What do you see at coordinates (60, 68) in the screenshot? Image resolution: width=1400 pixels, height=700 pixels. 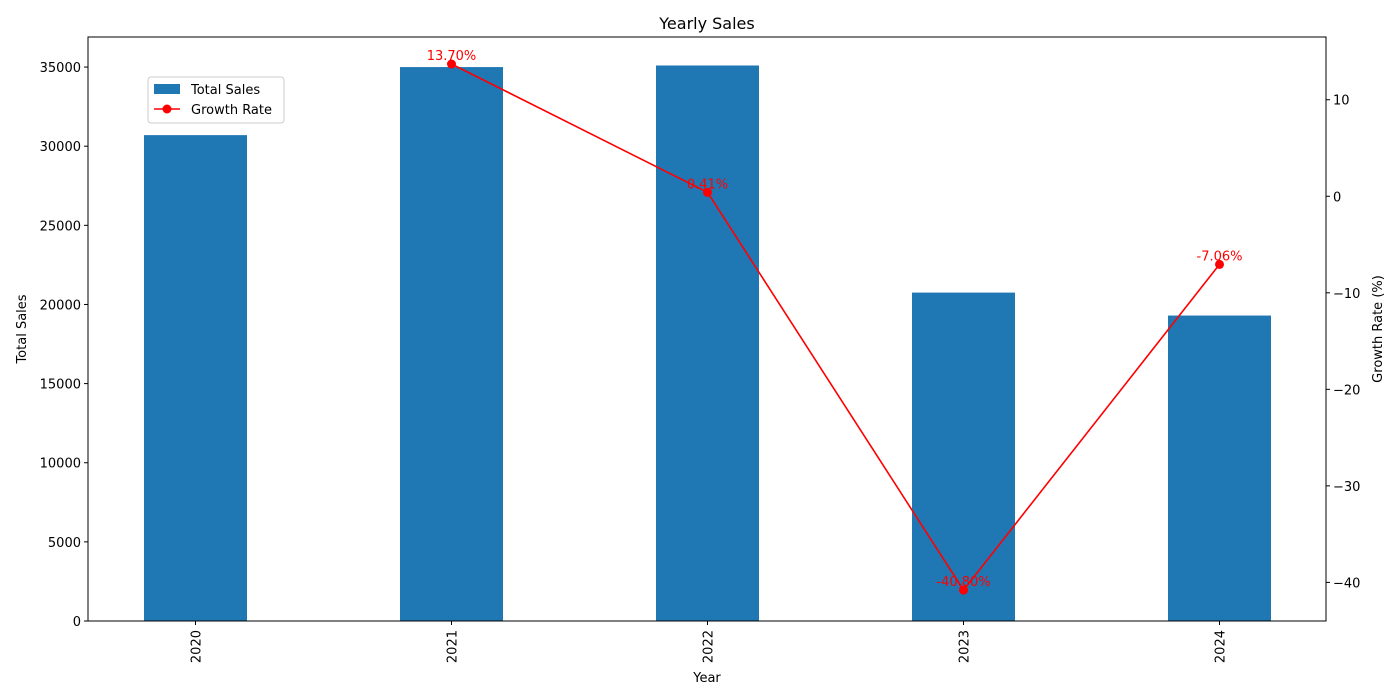 I see `y-tick-label-35000: 35000` at bounding box center [60, 68].